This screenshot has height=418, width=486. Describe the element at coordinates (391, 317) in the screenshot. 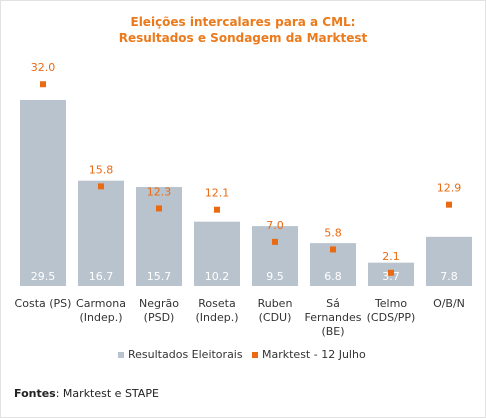

I see `category-label-7-line-2: (CDS/PP)` at that location.